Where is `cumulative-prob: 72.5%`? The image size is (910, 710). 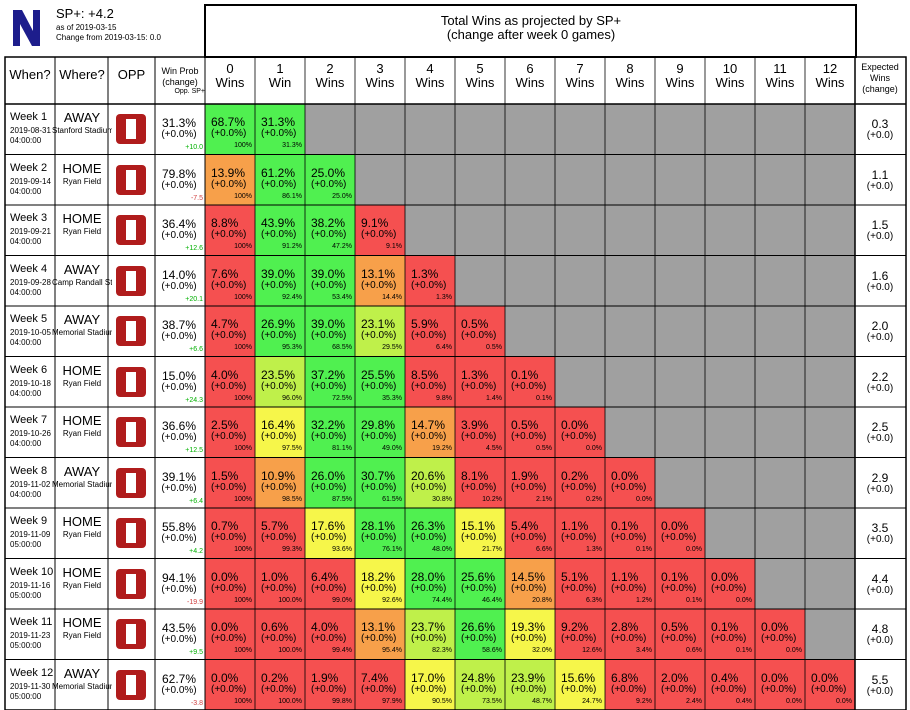
cumulative-prob: 72.5% is located at coordinates (342, 398).